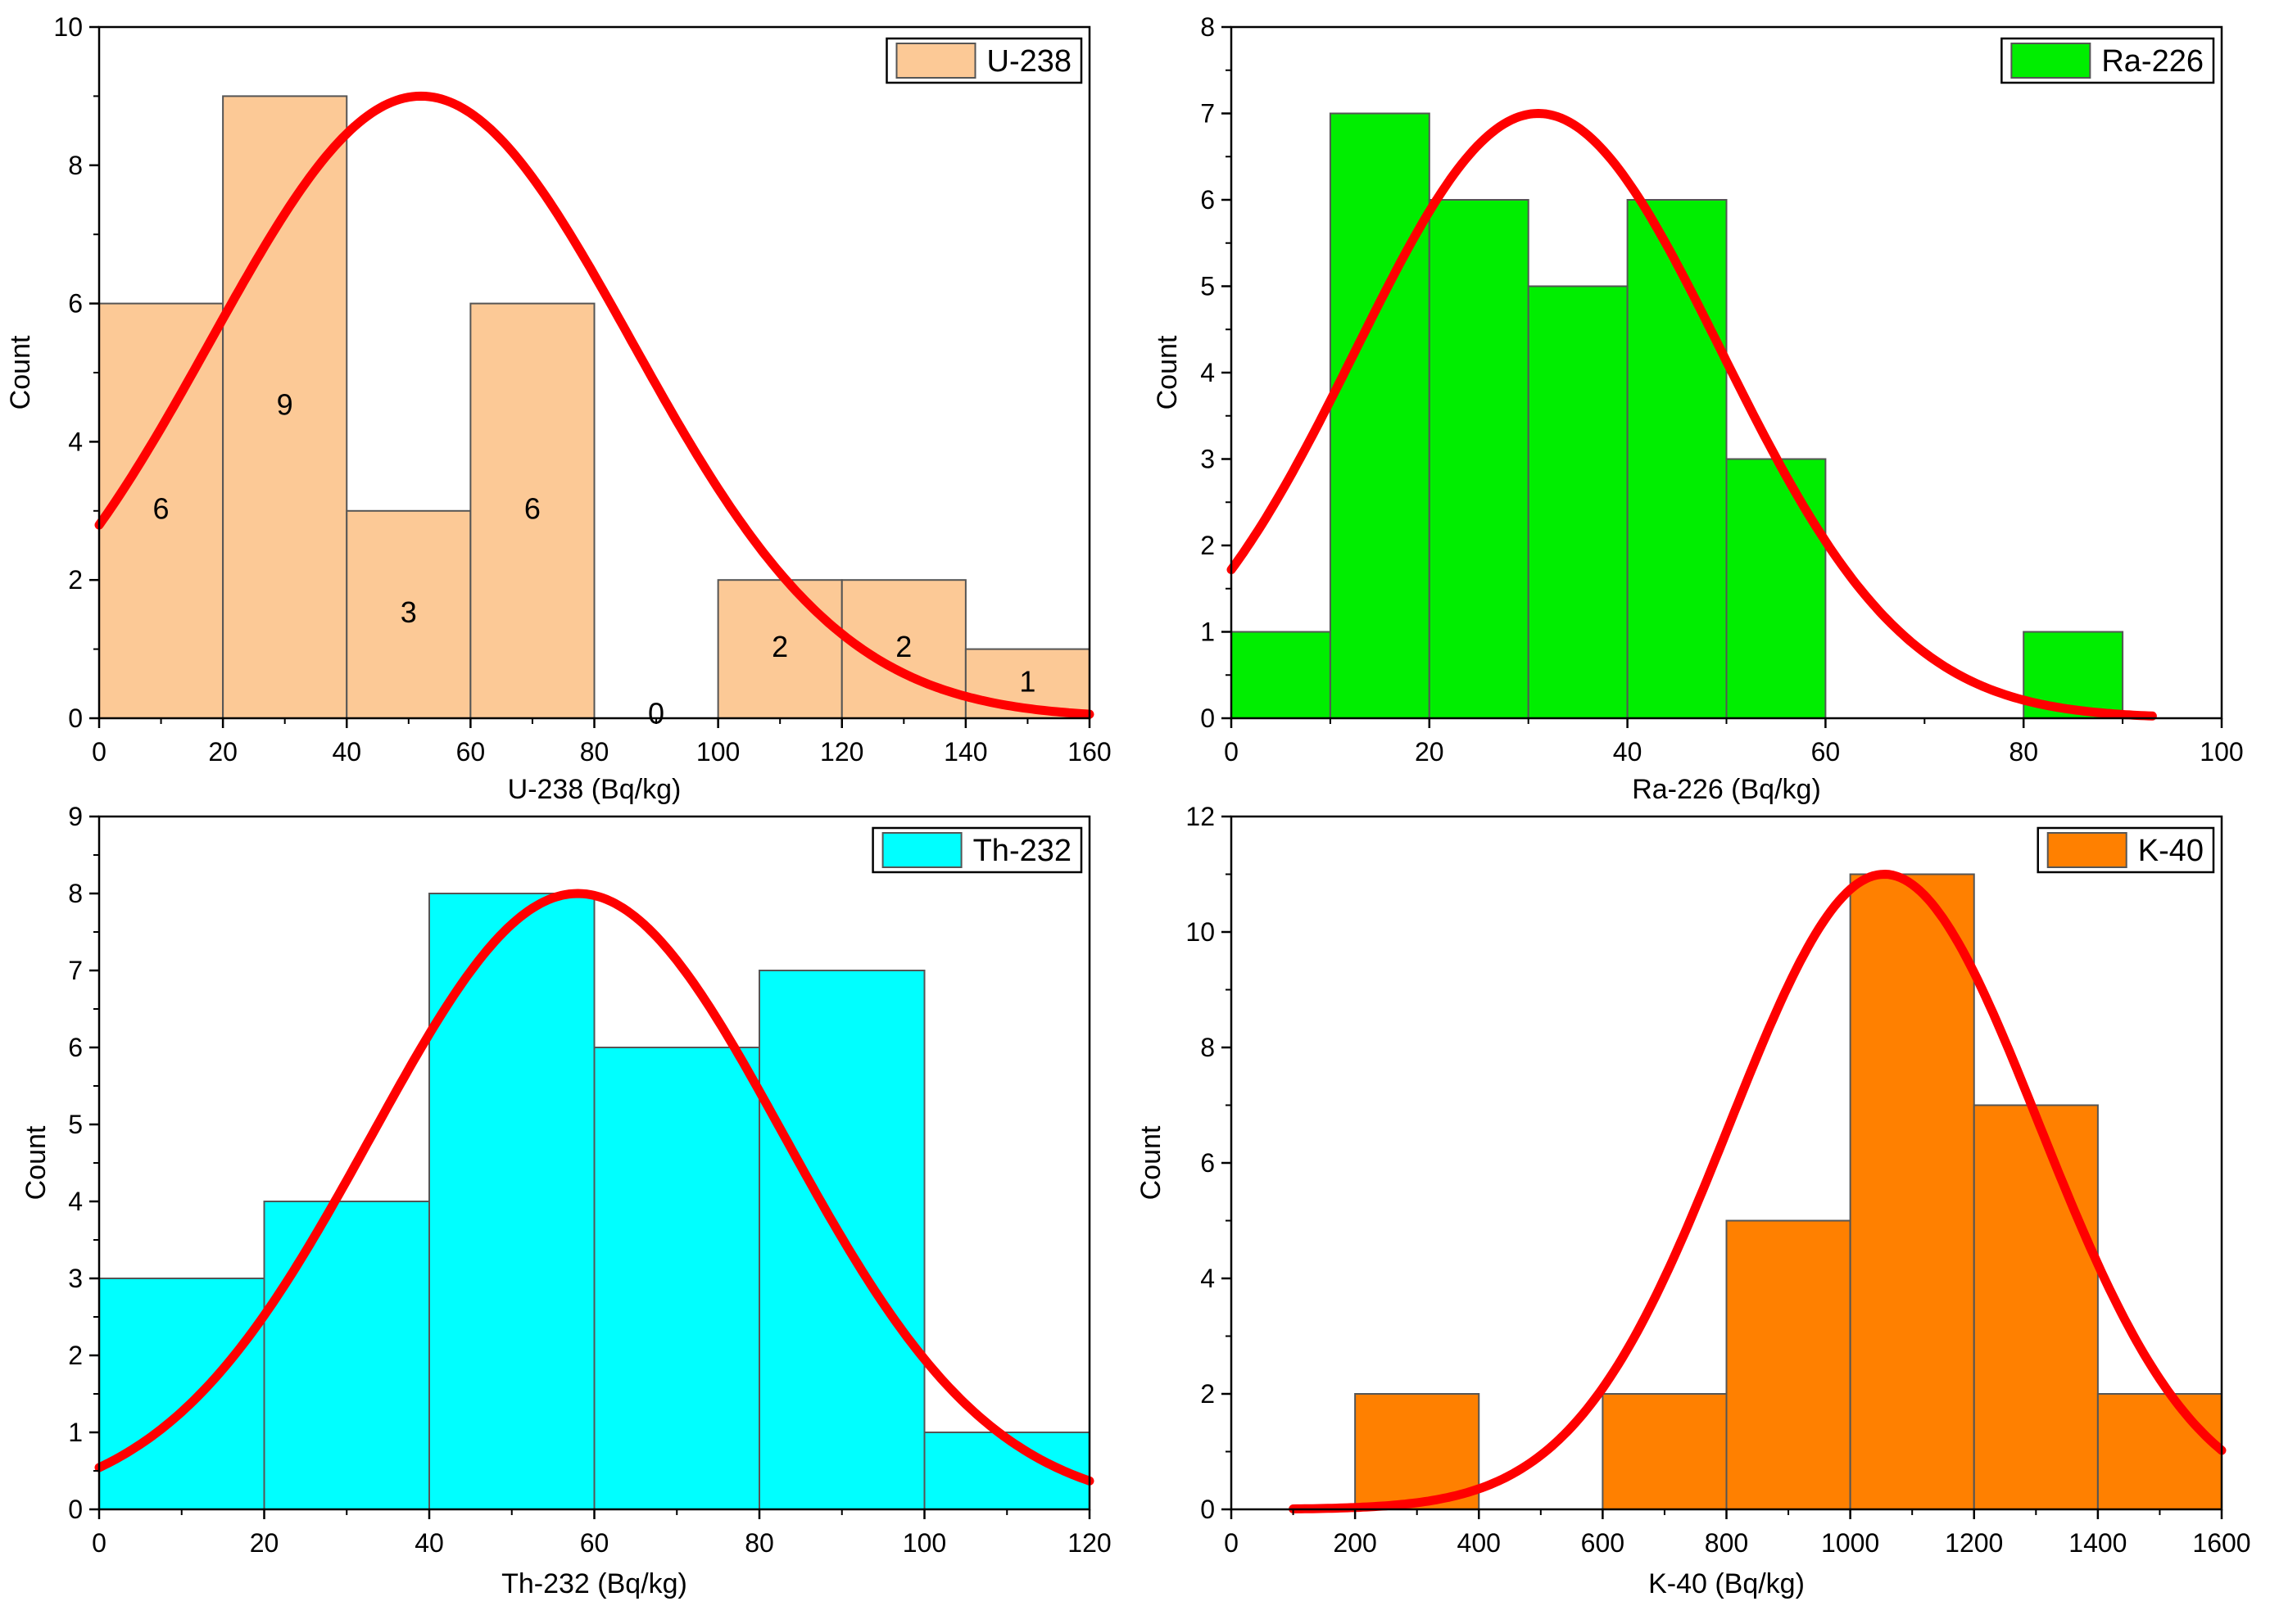 This screenshot has width=2270, height=1624. Describe the element at coordinates (2171, 851) in the screenshot. I see `legend-label: K-40` at that location.